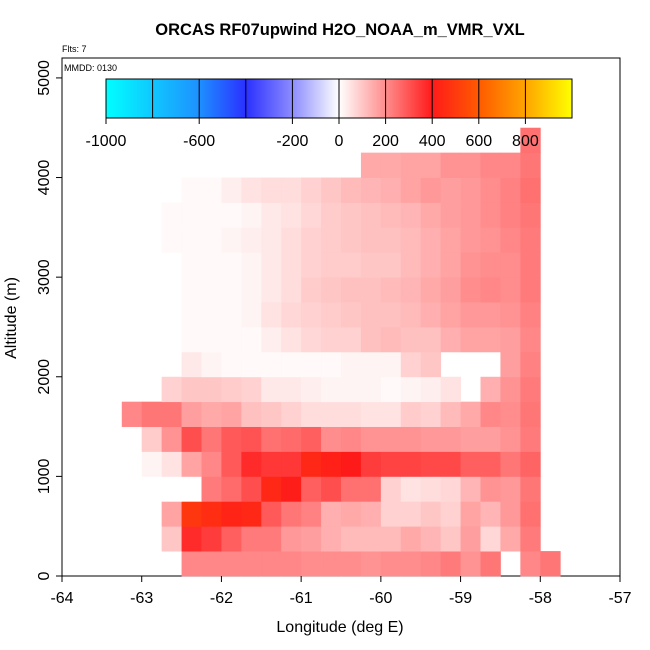 The height and width of the screenshot is (650, 650). Describe the element at coordinates (312, 114) in the screenshot. I see `colorbar-ticks: -1000 -600 -200 0 200 400 600 800` at that location.